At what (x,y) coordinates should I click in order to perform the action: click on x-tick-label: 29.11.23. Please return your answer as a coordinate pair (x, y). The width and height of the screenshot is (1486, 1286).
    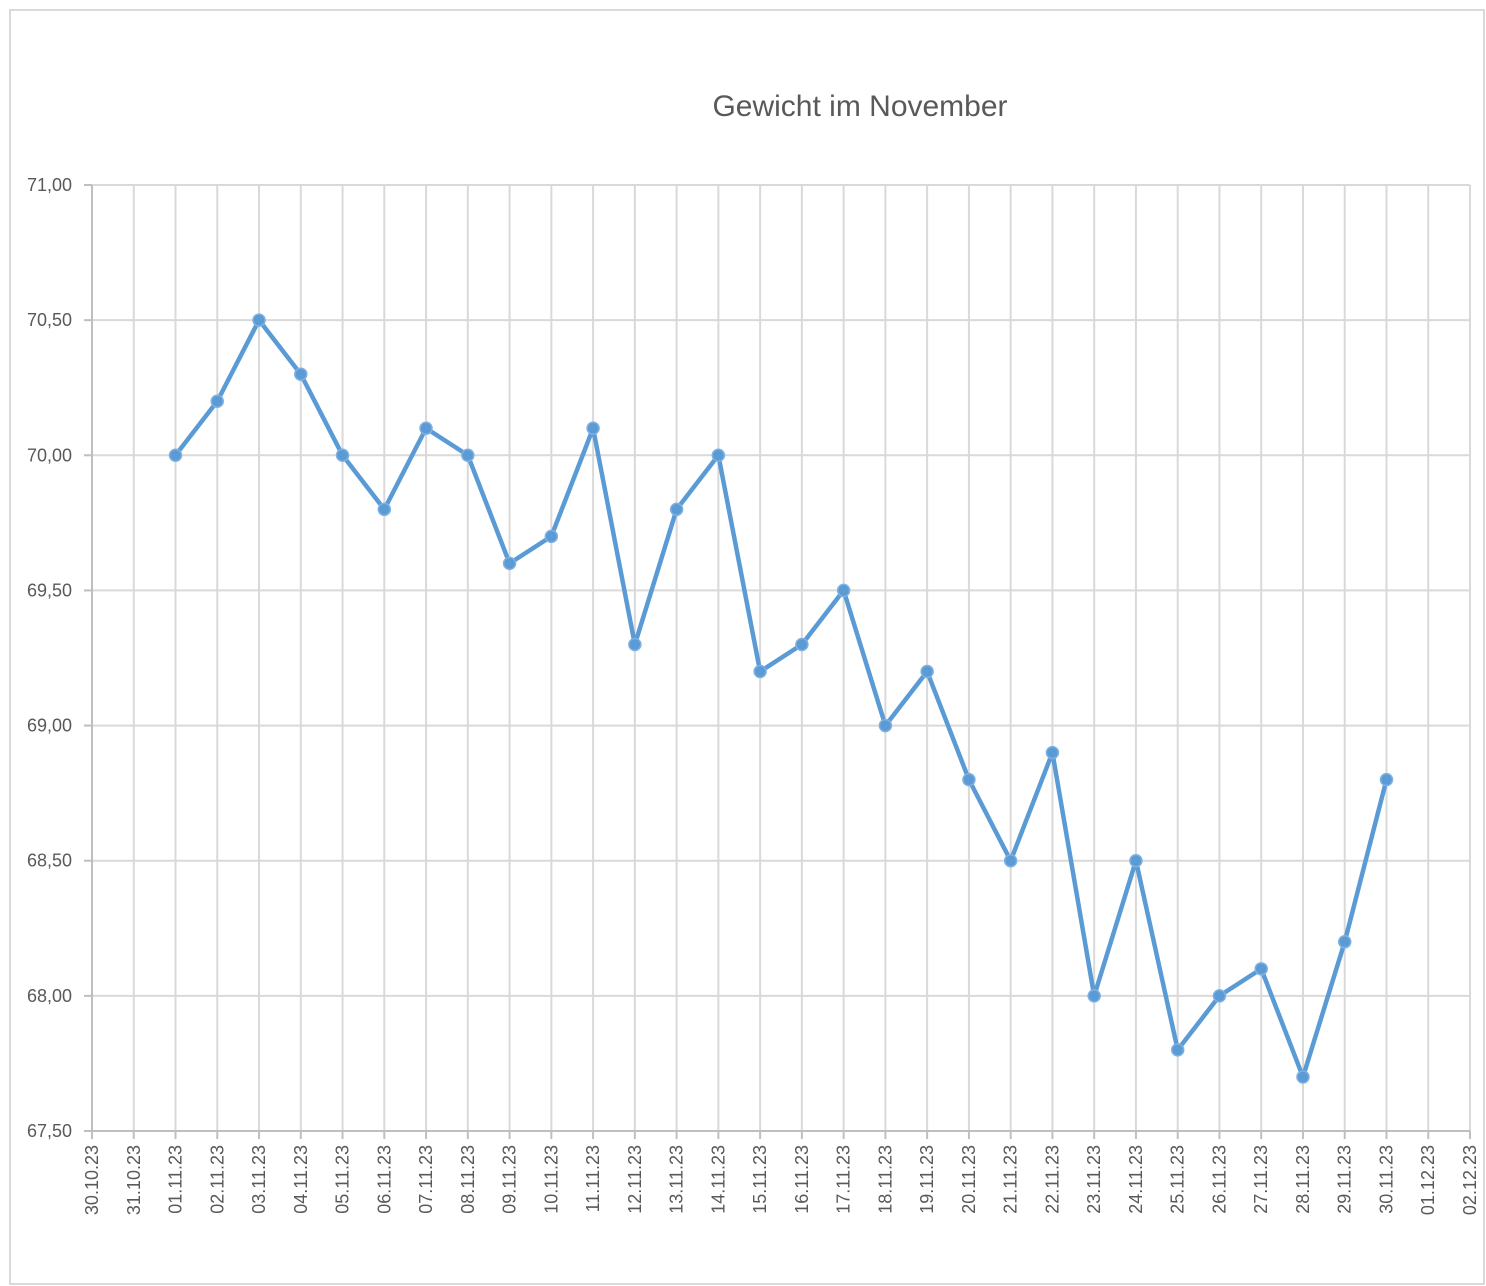
    Looking at the image, I should click on (1345, 1179).